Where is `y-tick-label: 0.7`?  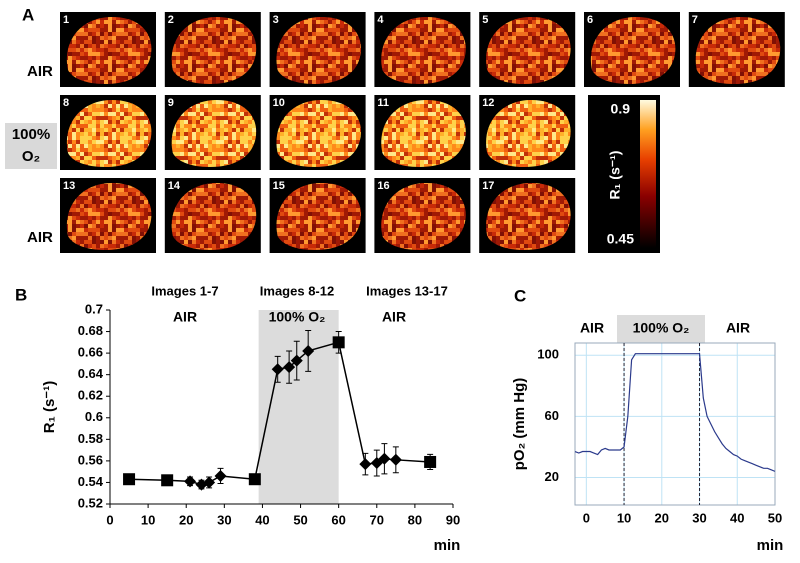 y-tick-label: 0.7 is located at coordinates (94, 308).